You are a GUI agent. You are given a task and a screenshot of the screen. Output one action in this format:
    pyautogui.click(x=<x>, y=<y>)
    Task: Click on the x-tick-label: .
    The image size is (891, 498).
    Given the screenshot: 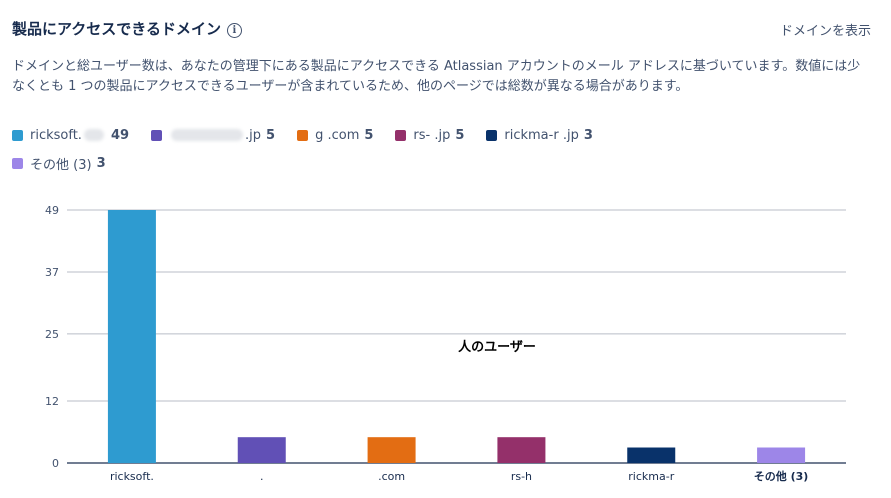 What is the action you would take?
    pyautogui.click(x=262, y=476)
    